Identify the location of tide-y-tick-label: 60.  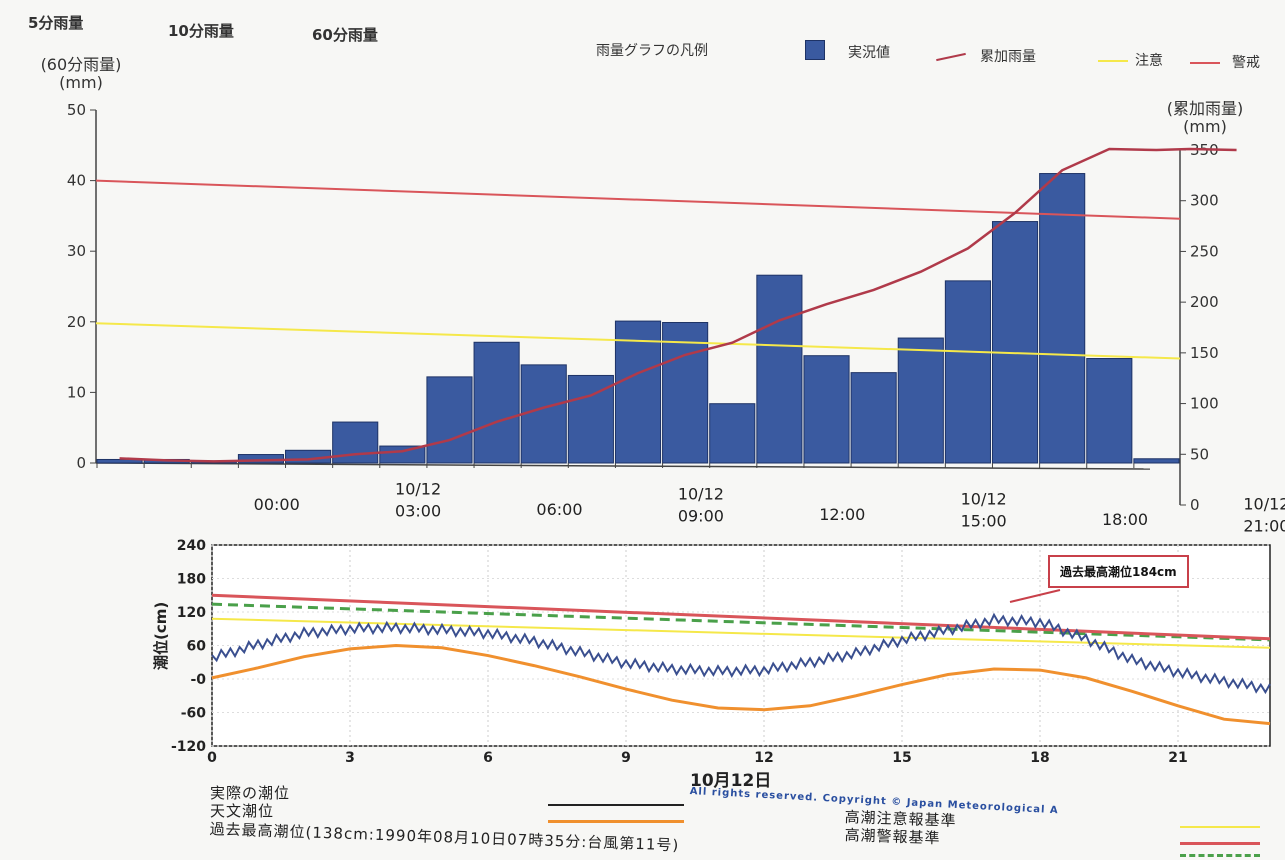
(197, 647).